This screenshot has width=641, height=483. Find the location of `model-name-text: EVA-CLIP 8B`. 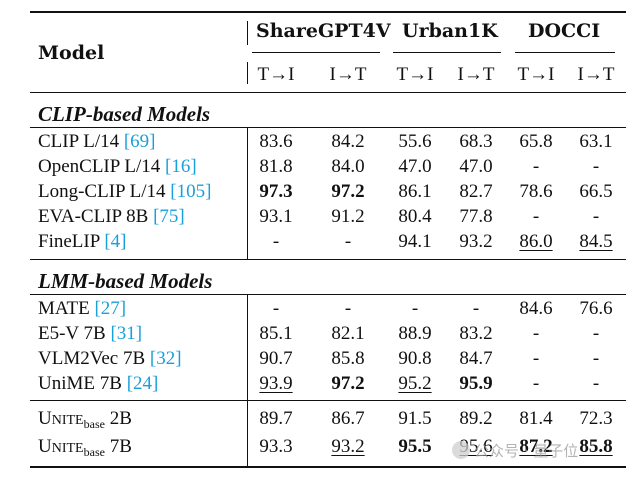

model-name-text: EVA-CLIP 8B is located at coordinates (96, 216).